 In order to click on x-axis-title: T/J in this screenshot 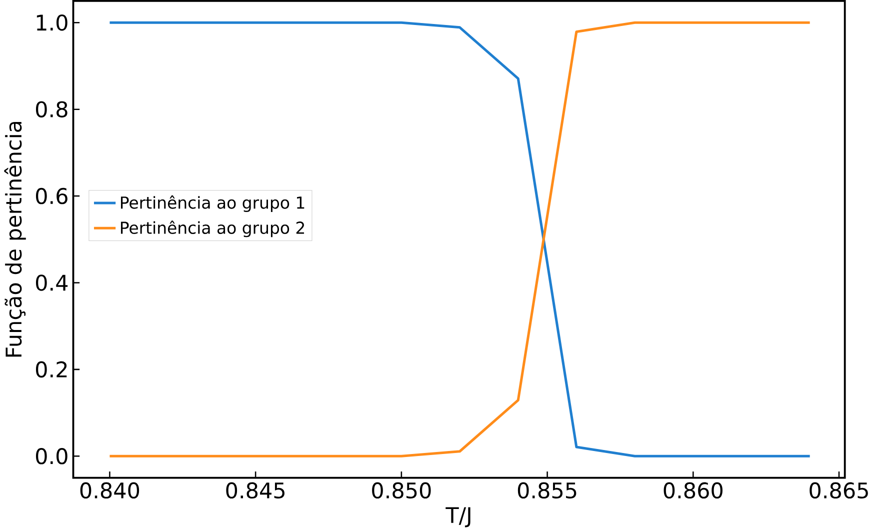, I will do `click(458, 517)`.